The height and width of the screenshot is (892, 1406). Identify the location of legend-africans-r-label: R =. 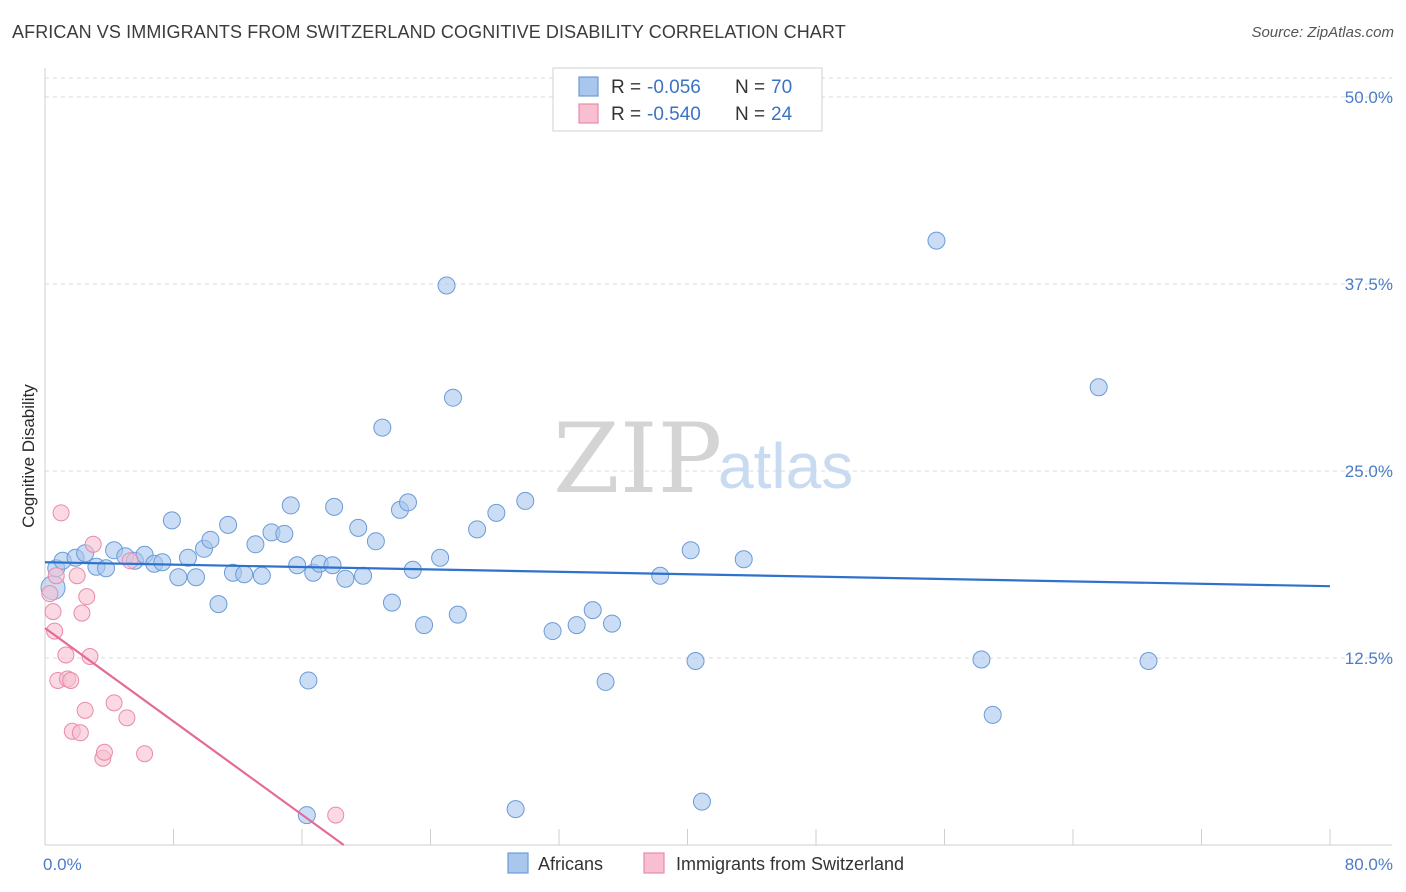
(626, 87).